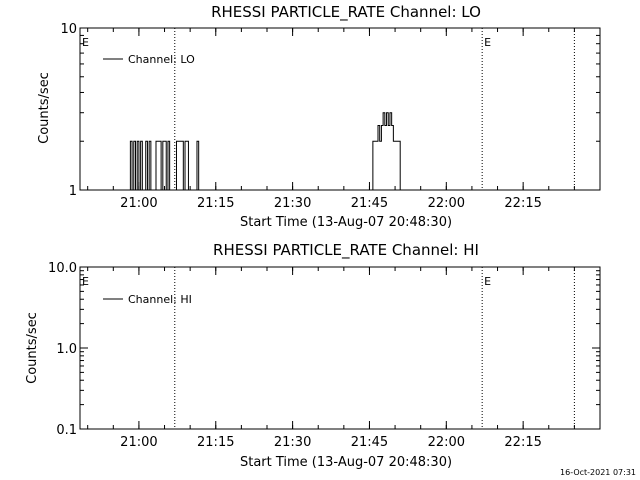 The height and width of the screenshot is (480, 640). Describe the element at coordinates (522, 442) in the screenshot. I see `panel2-xtick-label: 22:15` at that location.